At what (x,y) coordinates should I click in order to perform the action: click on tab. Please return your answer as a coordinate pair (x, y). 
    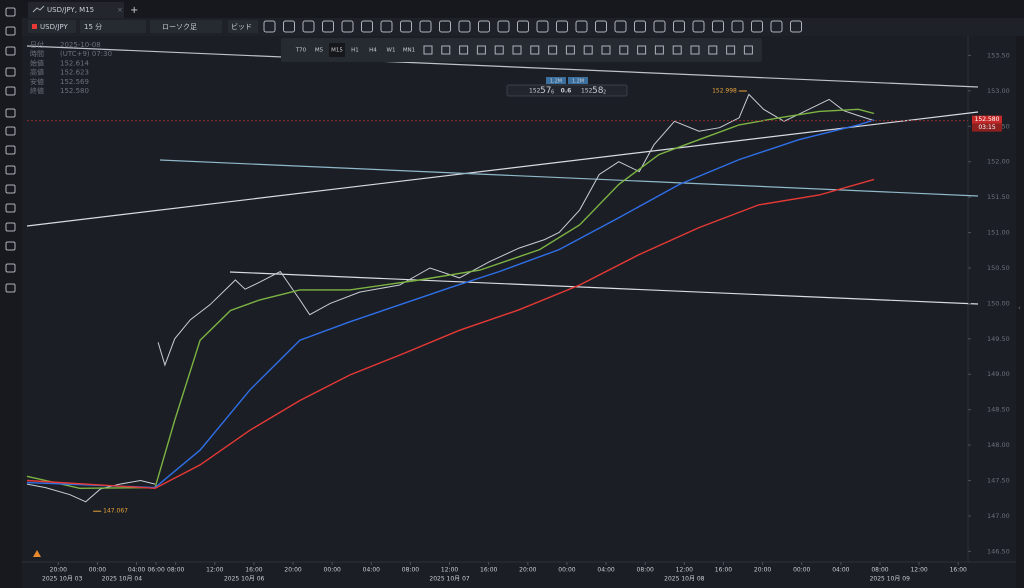
    Looking at the image, I should click on (76, 10).